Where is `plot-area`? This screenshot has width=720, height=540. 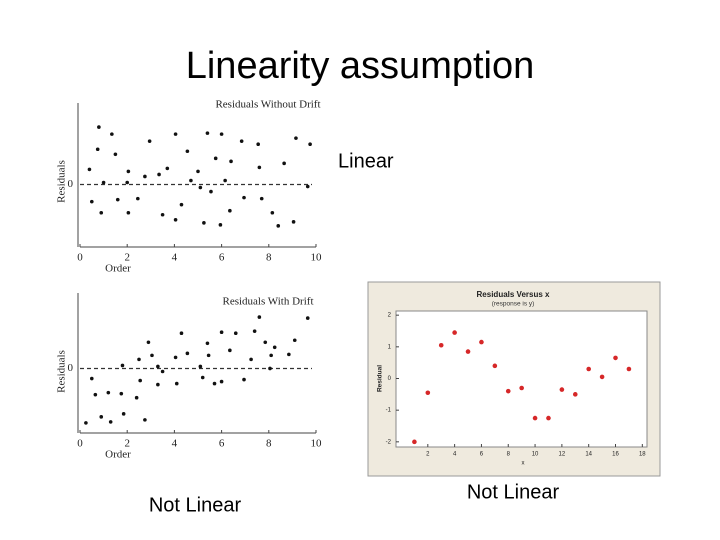
plot-area is located at coordinates (521, 379).